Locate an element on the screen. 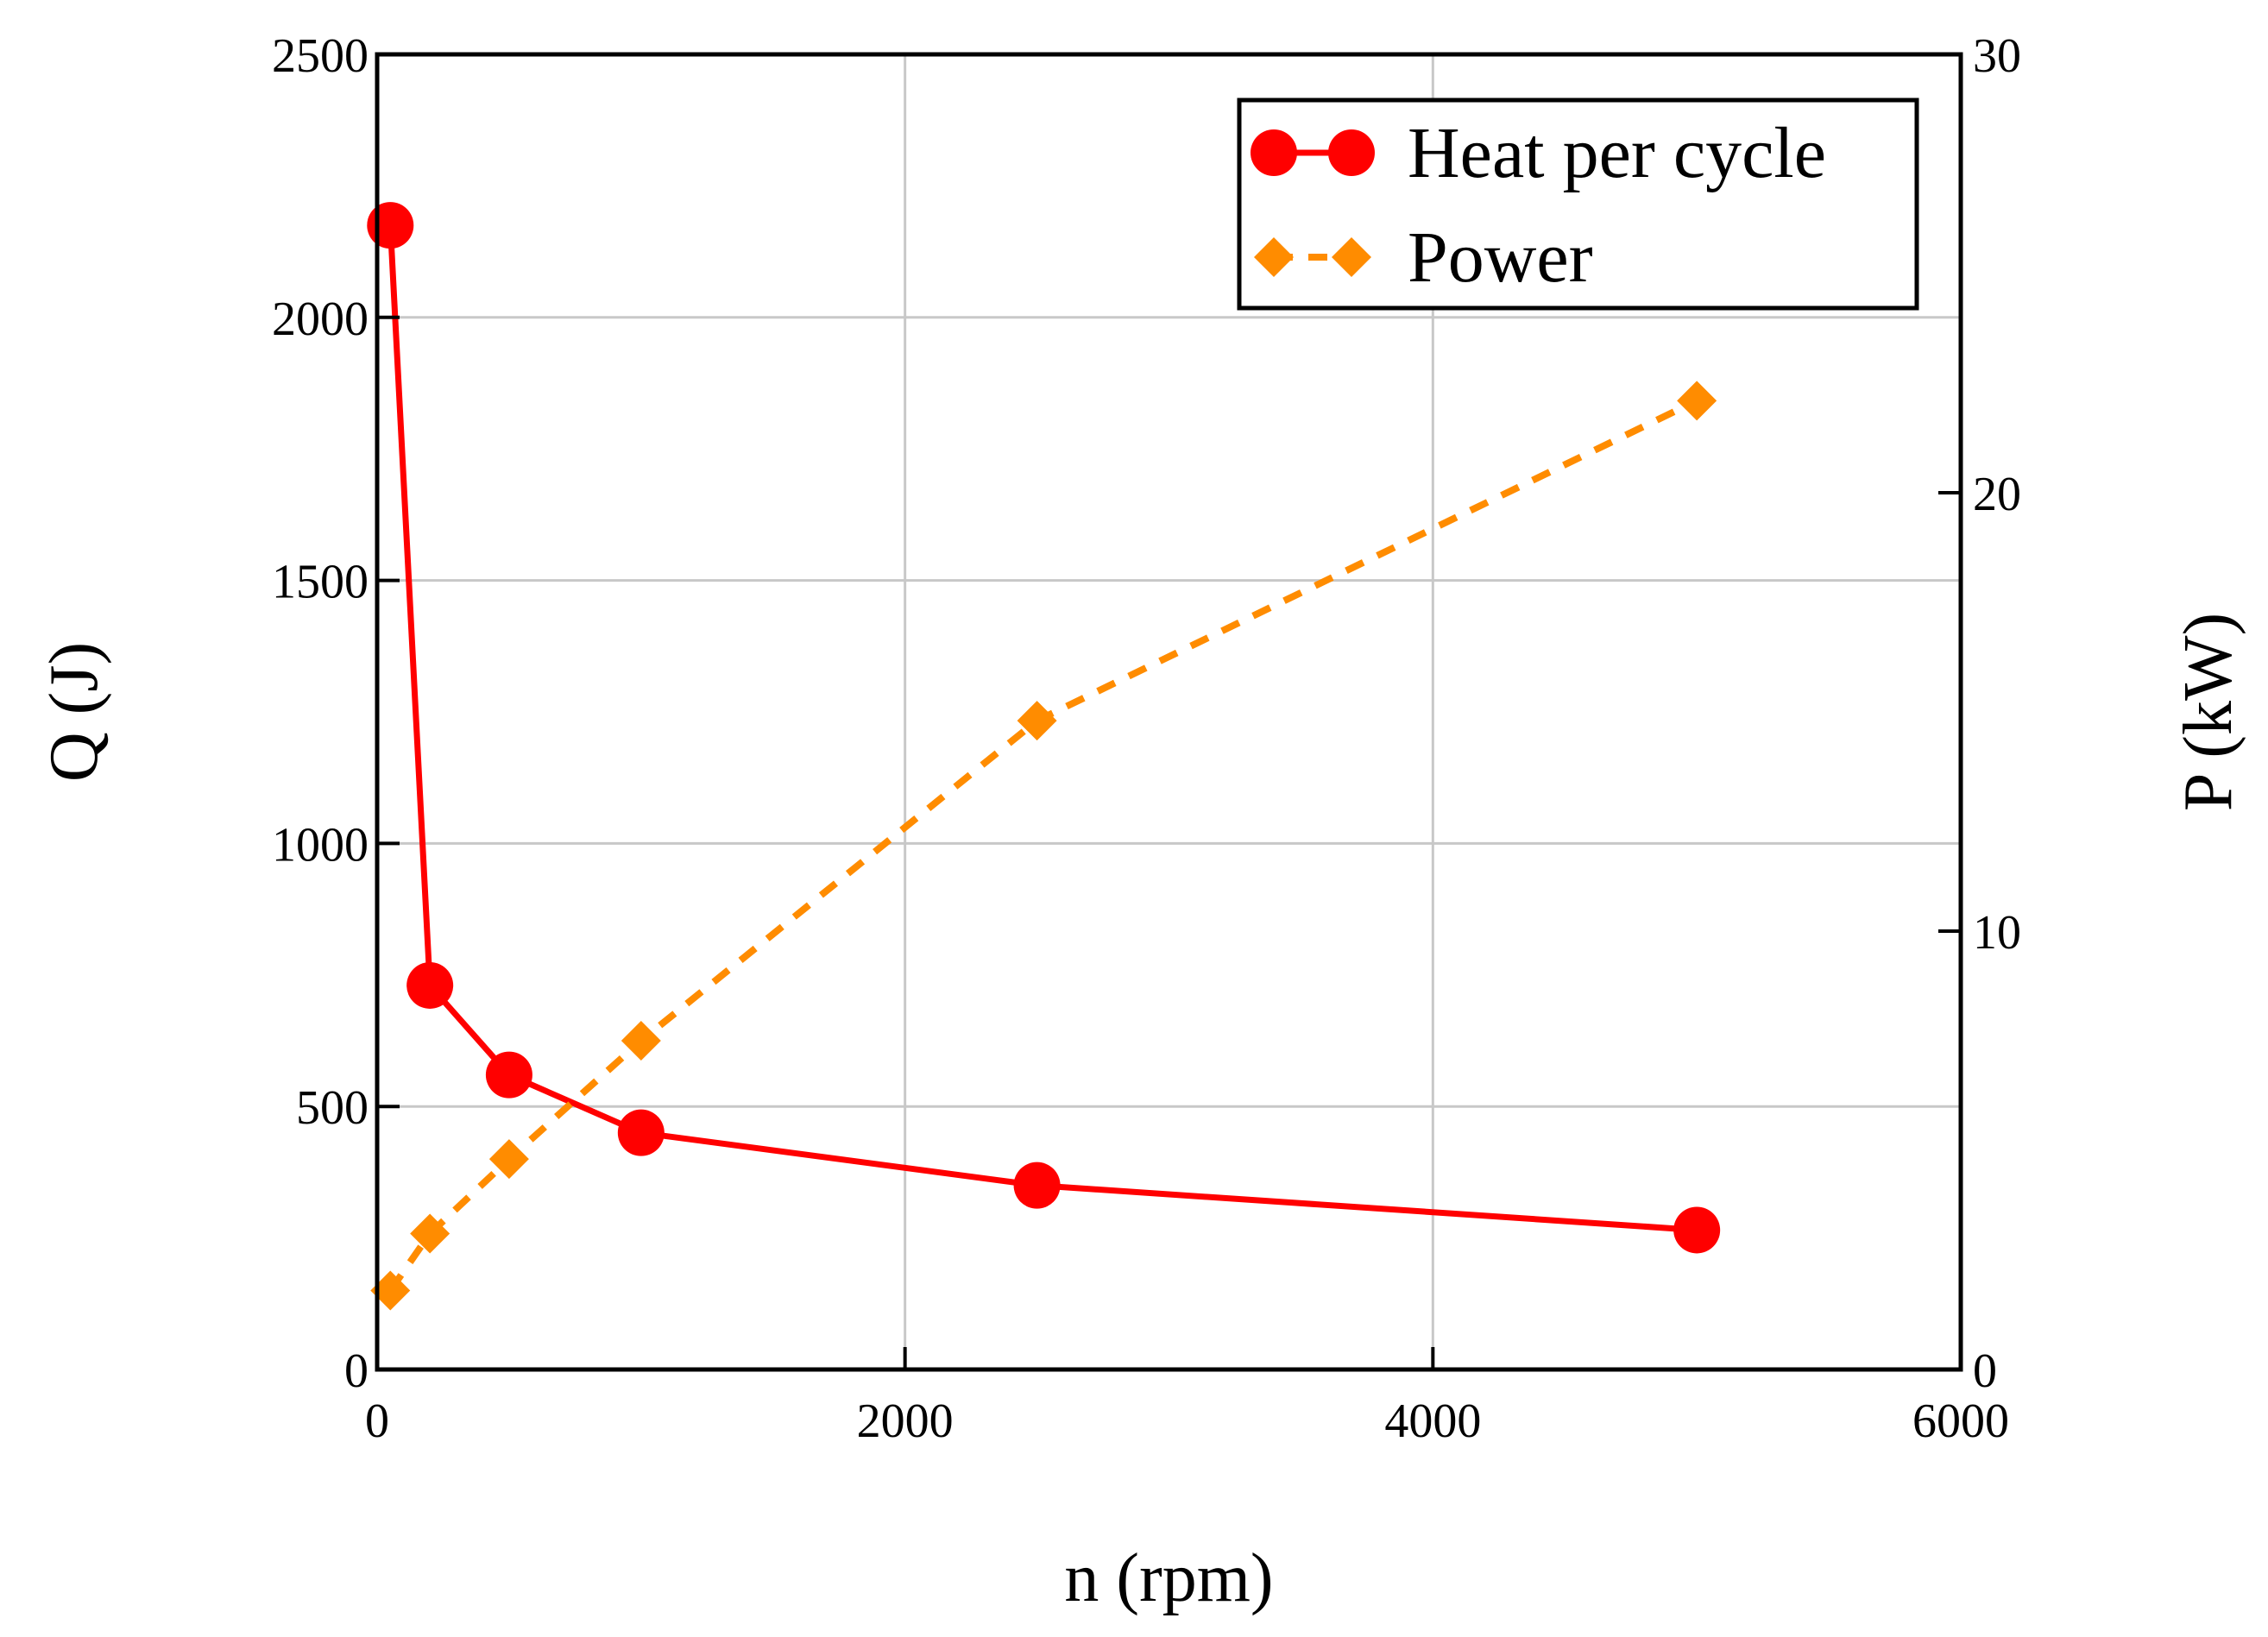 This screenshot has width=2268, height=1637. legend-label: Power is located at coordinates (1501, 257).